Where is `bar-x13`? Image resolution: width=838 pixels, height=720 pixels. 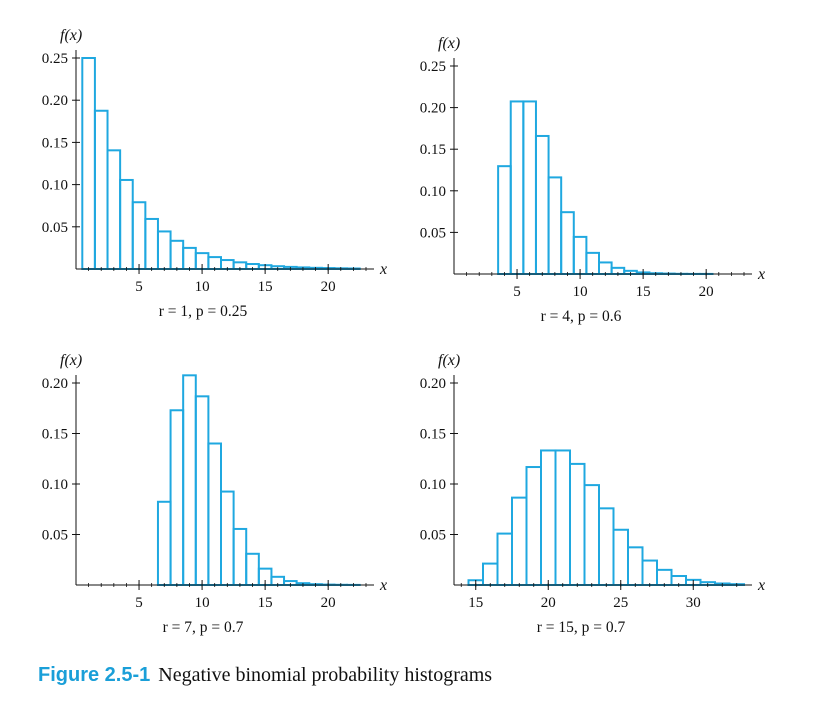
bar-x13 is located at coordinates (240, 557).